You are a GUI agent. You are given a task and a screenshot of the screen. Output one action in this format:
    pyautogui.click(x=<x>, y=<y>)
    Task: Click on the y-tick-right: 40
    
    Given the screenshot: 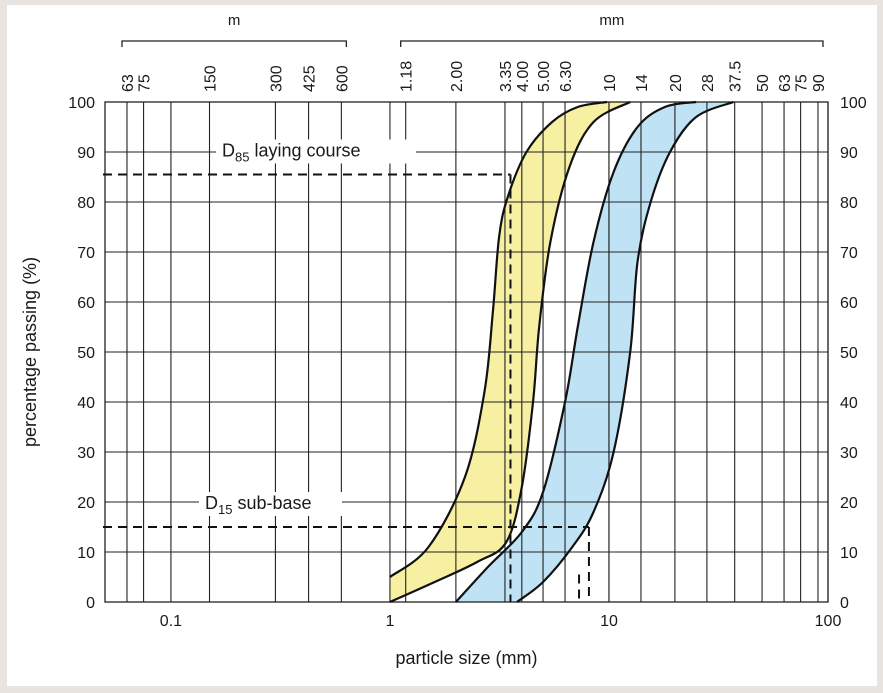 What is the action you would take?
    pyautogui.click(x=849, y=403)
    